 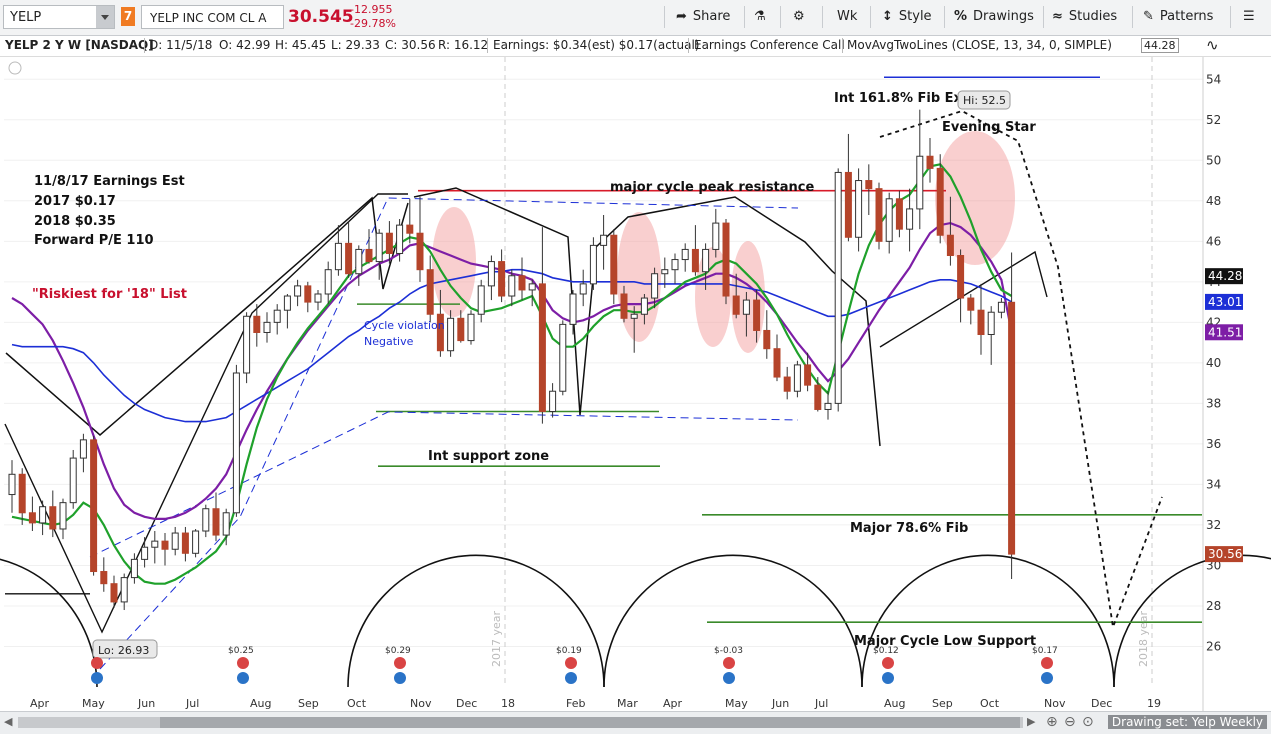 What do you see at coordinates (1088, 722) in the screenshot?
I see `zoom-reset-icon: ⊙` at bounding box center [1088, 722].